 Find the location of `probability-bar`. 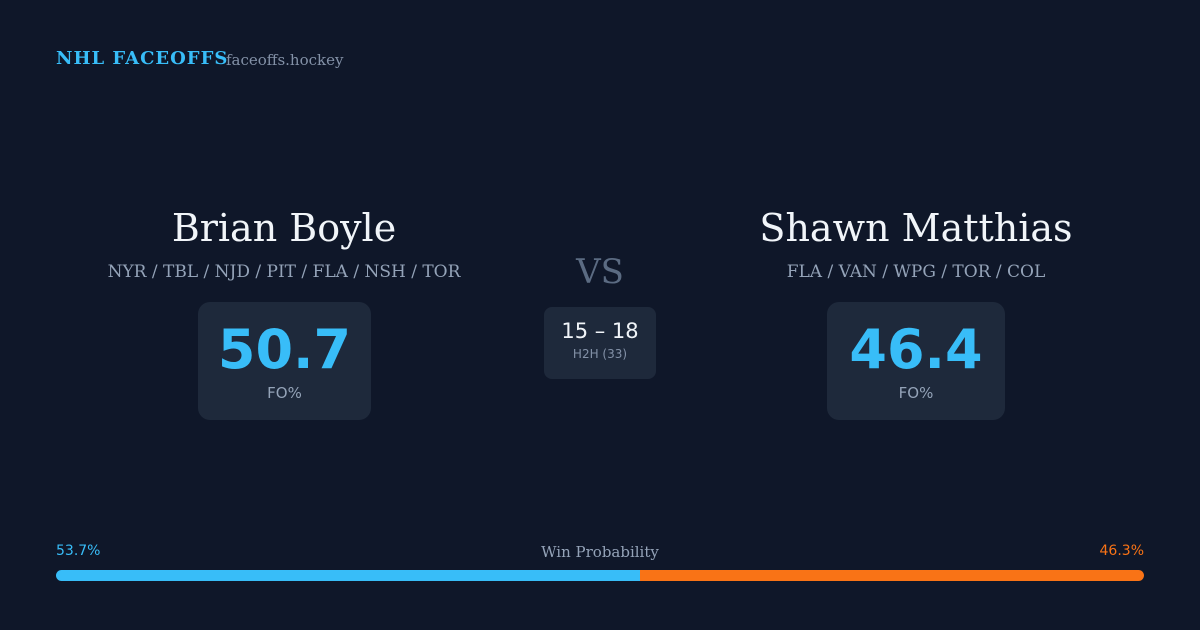

probability-bar is located at coordinates (600, 575).